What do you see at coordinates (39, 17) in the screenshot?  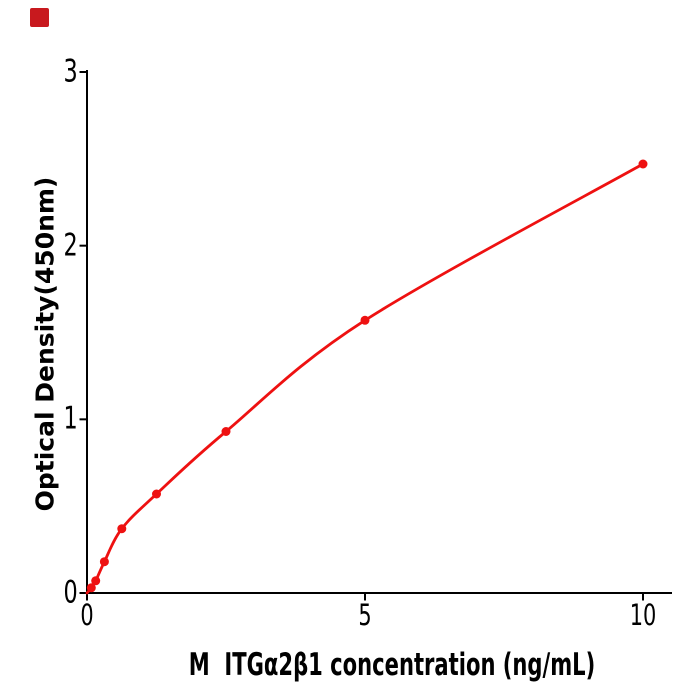 I see `red-corner-square` at bounding box center [39, 17].